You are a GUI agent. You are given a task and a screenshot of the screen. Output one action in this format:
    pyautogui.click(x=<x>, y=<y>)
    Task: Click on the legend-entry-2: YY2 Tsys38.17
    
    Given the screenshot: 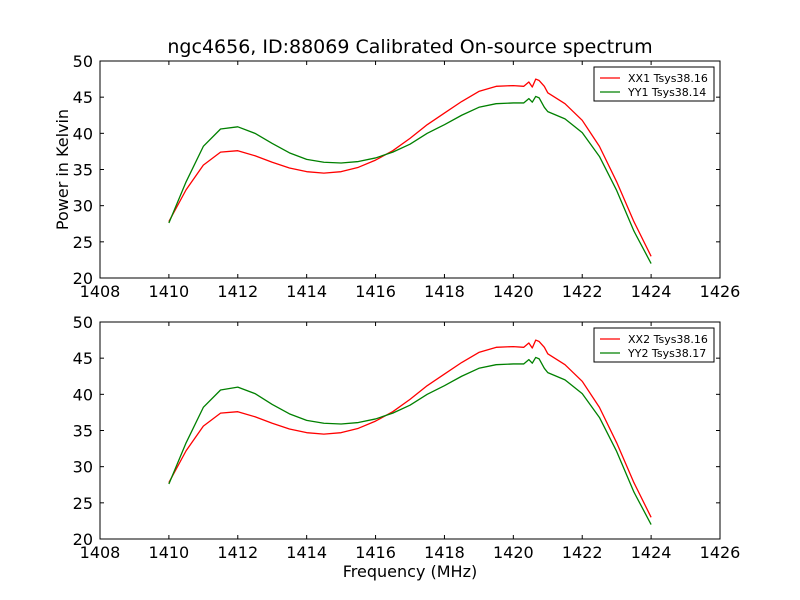 What is the action you would take?
    pyautogui.click(x=666, y=353)
    